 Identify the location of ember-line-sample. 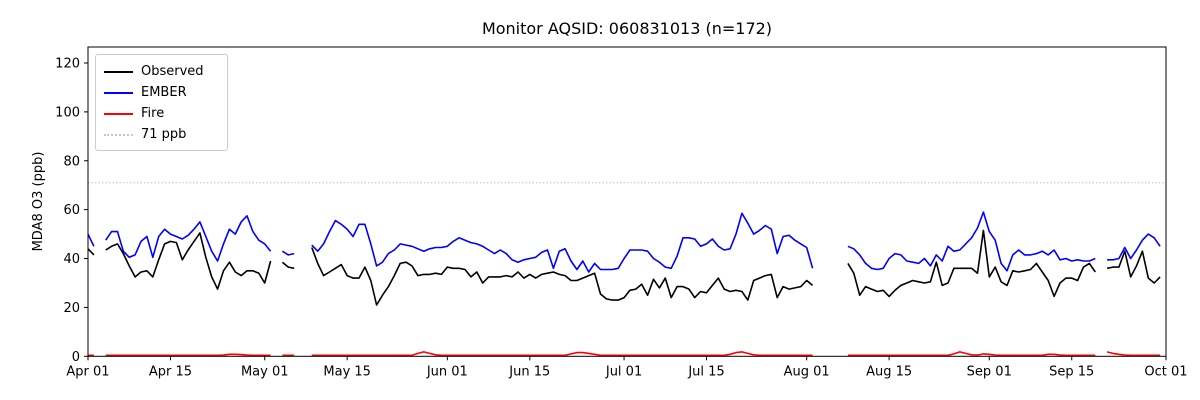
(118, 92).